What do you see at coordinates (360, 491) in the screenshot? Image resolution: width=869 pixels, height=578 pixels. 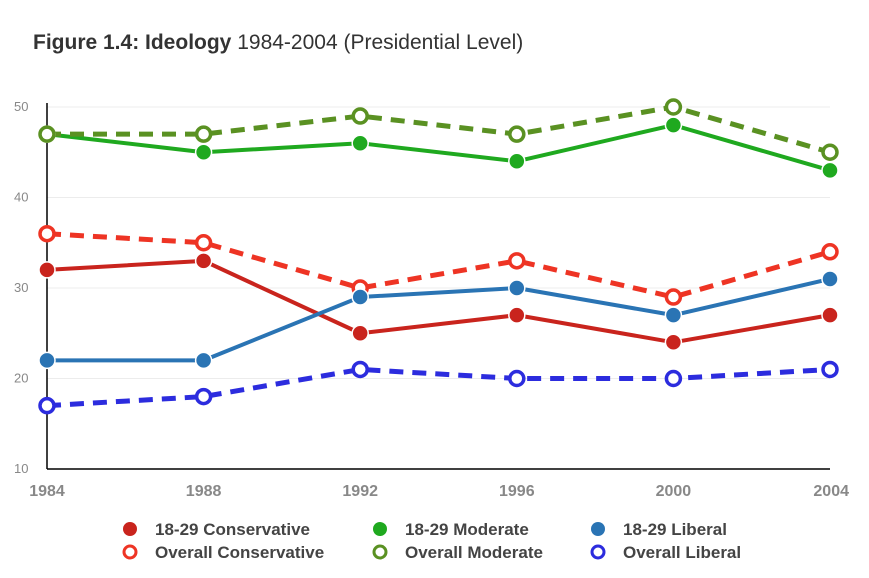 I see `x-tick-label-1992: 1992` at bounding box center [360, 491].